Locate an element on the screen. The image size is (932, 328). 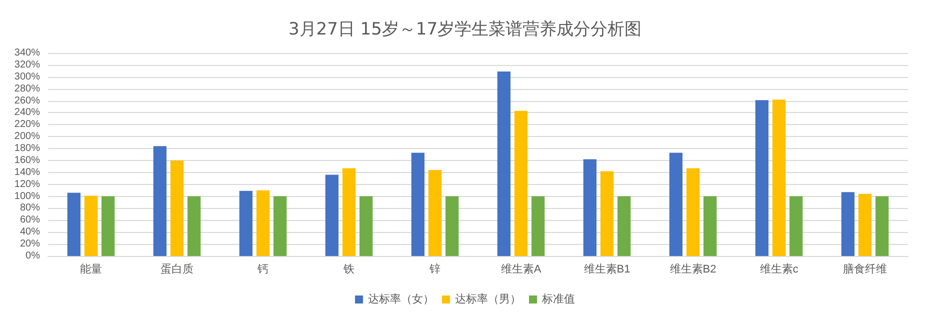
y-tick-label: 200% is located at coordinates (27, 136).